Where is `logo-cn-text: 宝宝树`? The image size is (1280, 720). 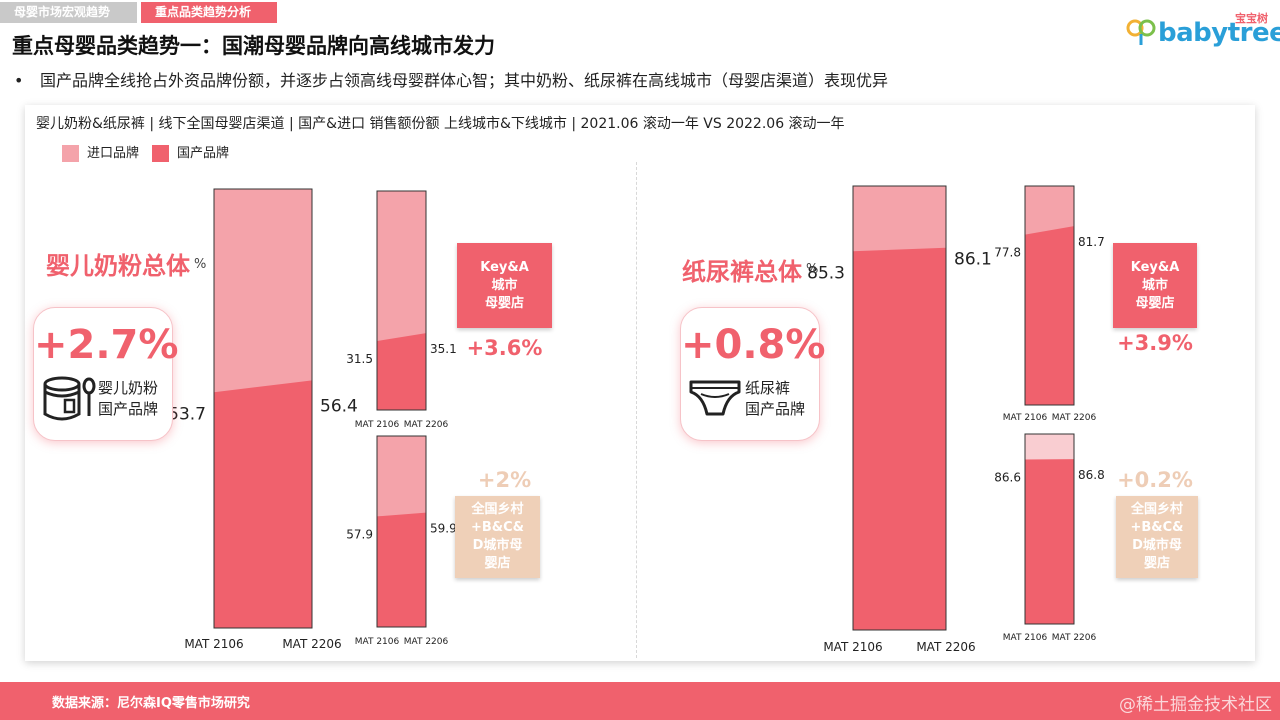 logo-cn-text: 宝宝树 is located at coordinates (1251, 18).